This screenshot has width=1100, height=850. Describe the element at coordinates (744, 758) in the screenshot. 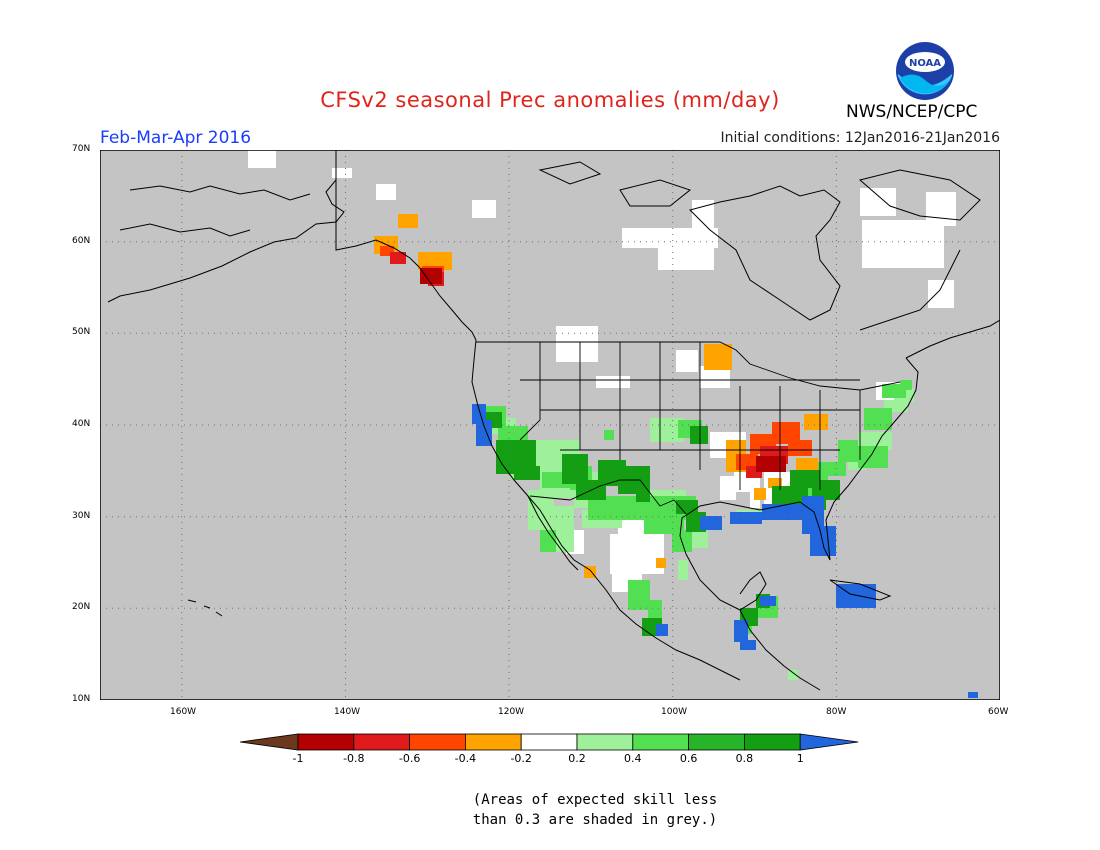

I see `colorbar-tick-label: 0.8` at that location.